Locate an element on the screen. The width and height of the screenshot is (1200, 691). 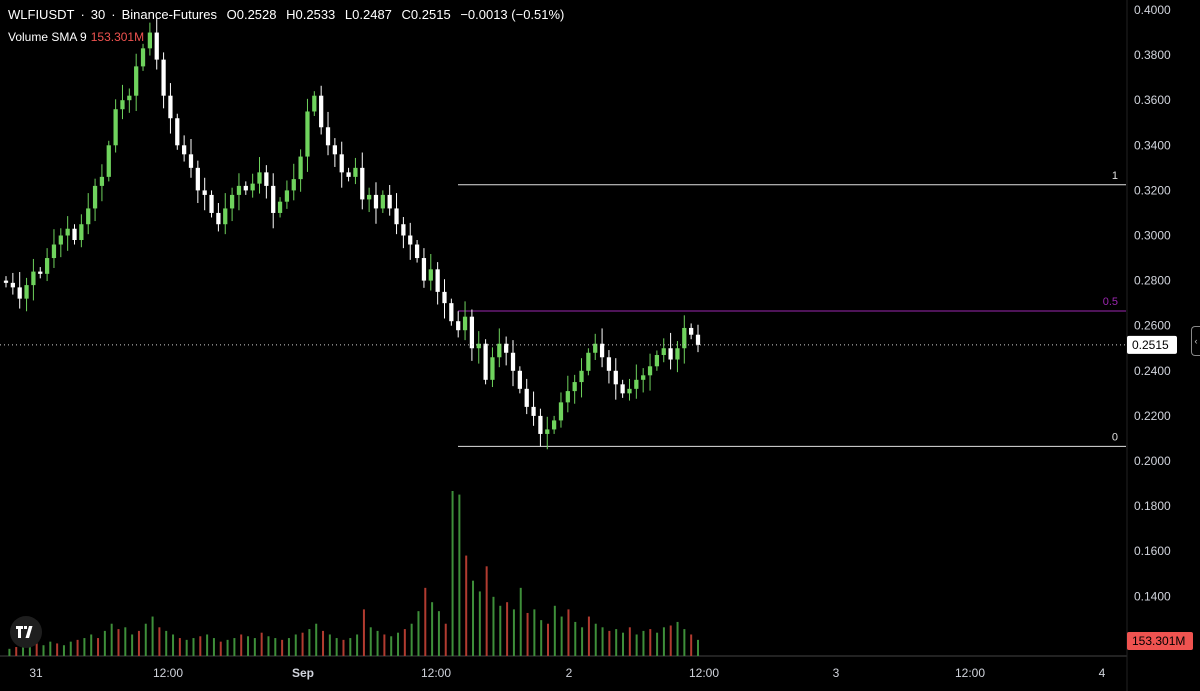
symbol-name: WLFIUSDT is located at coordinates (41, 14).